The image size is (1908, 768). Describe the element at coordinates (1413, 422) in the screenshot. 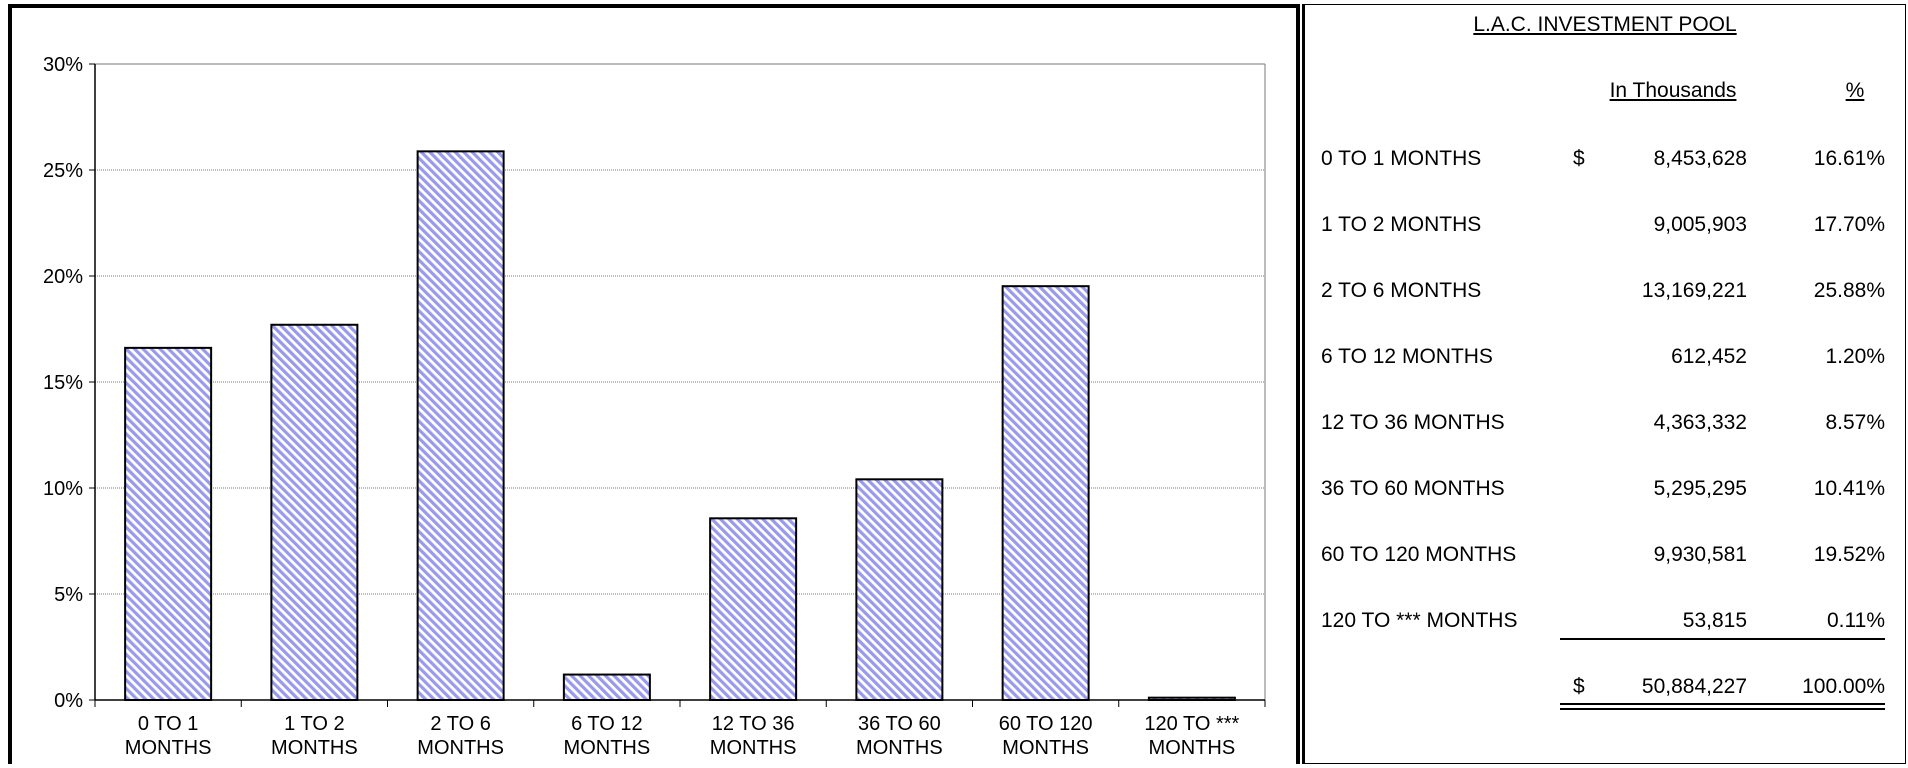

I see `row-label: 12 TO 36 MONTHS` at that location.